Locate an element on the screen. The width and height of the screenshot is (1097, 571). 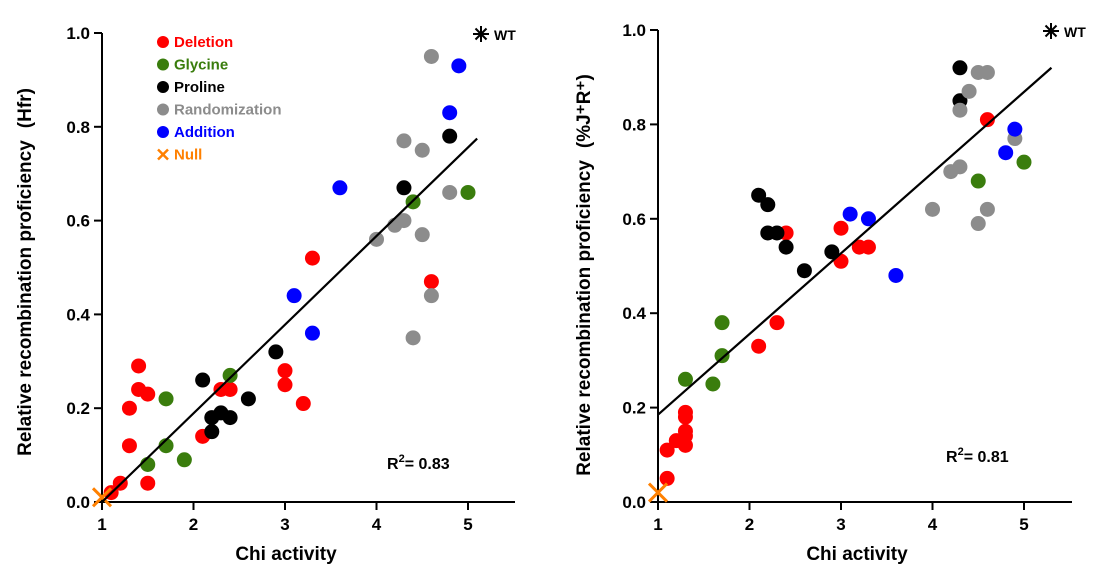
right-r2-base: R is located at coordinates (952, 457).